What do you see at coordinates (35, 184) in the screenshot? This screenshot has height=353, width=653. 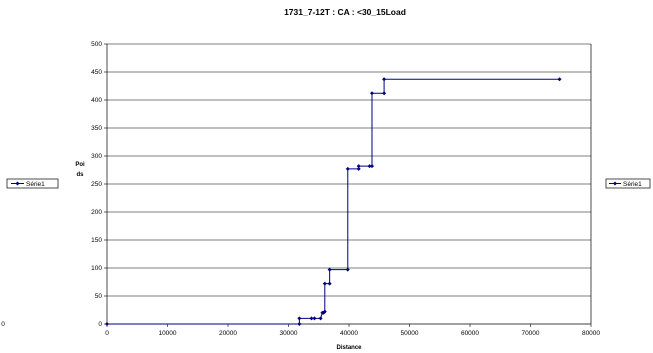 I see `legend-left-label: Série1` at bounding box center [35, 184].